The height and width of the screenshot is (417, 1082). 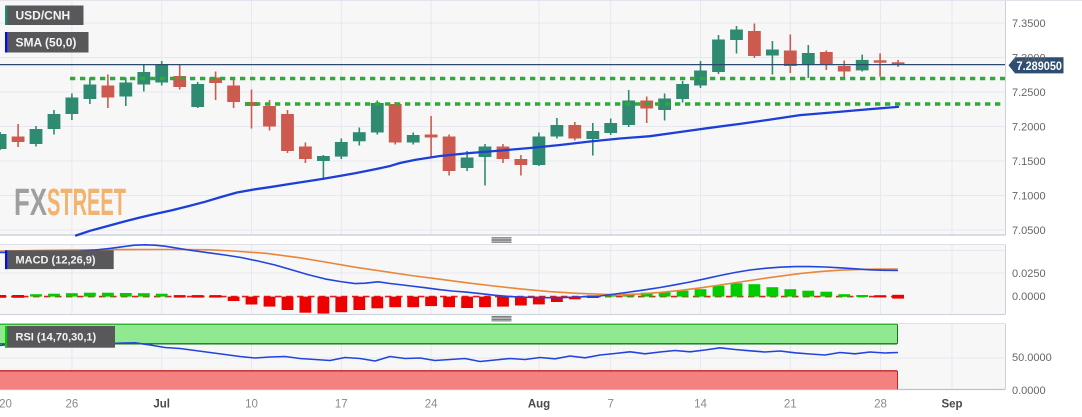 What do you see at coordinates (790, 405) in the screenshot?
I see `svg-text: 21` at bounding box center [790, 405].